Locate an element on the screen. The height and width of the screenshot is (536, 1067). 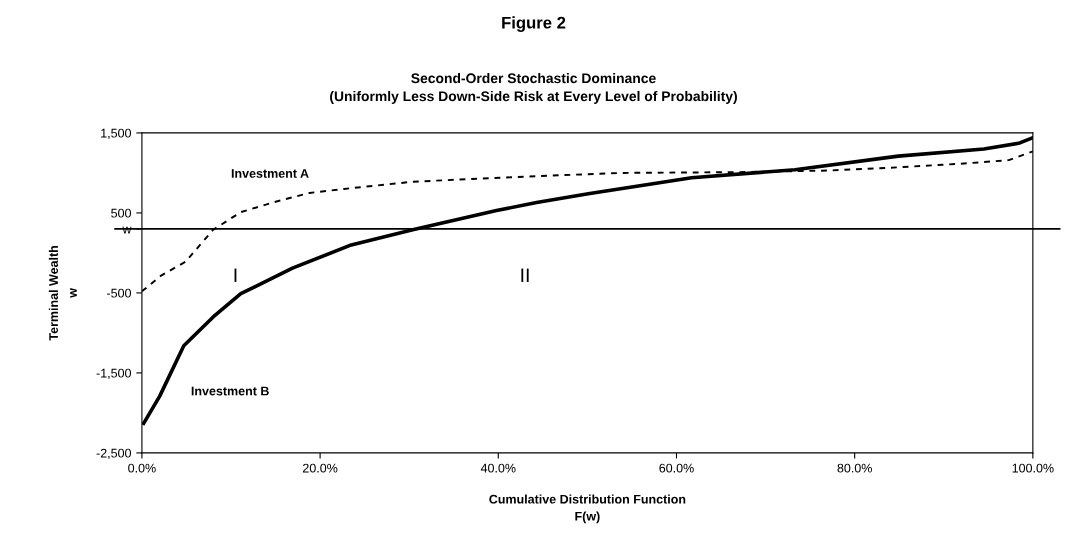
series-label: Investment A is located at coordinates (270, 173).